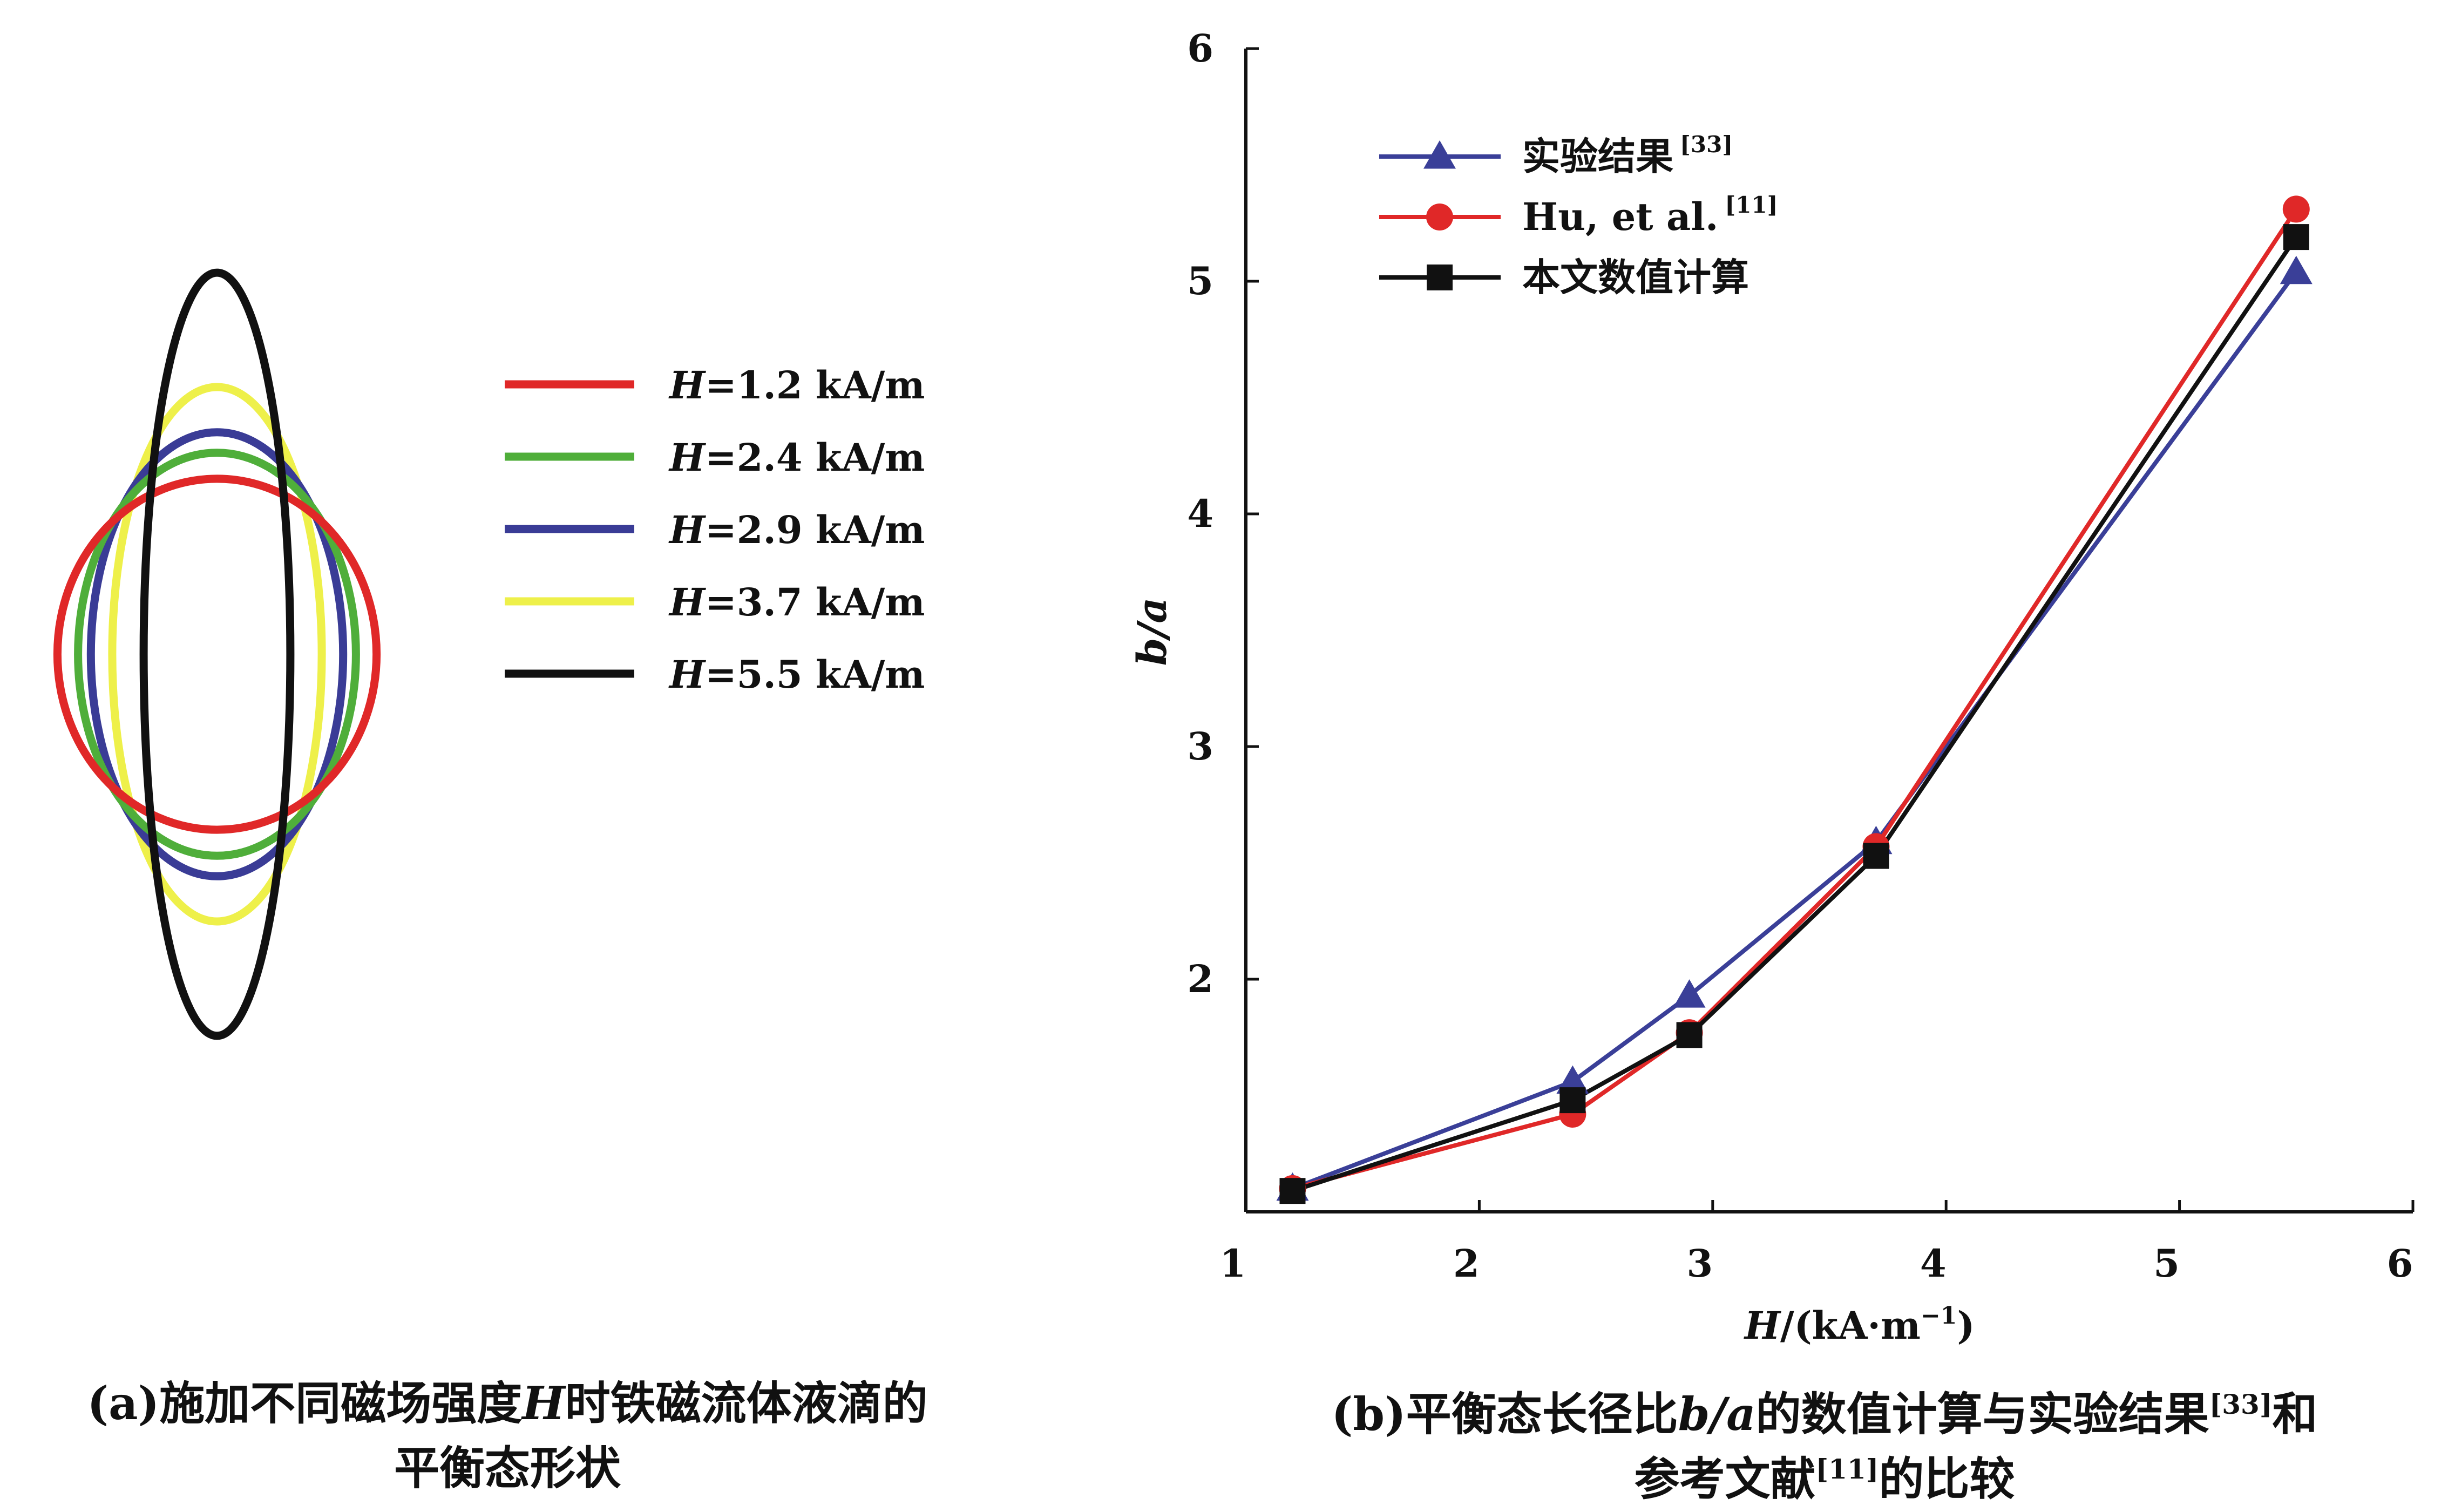 The height and width of the screenshot is (1512, 2448). I want to click on panel-a-droplet-shapes, so click(217, 654).